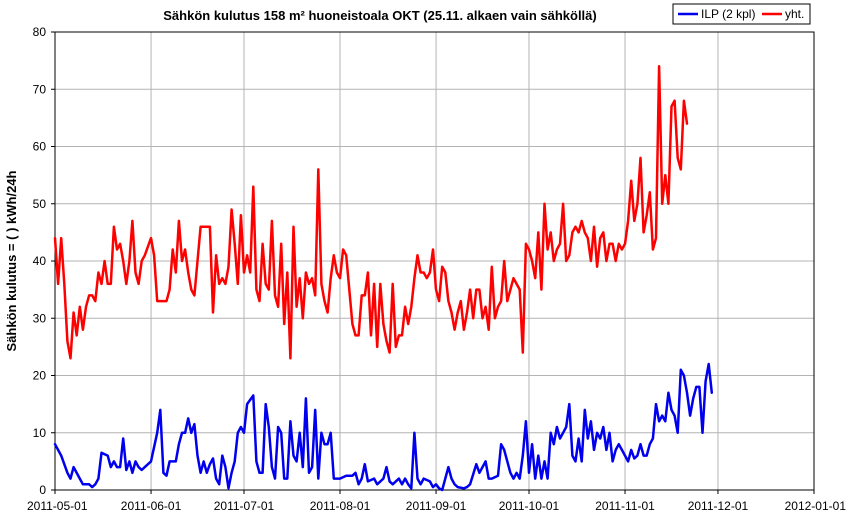 The image size is (849, 530). I want to click on x-tick-label: 2011-05-01, so click(57, 506).